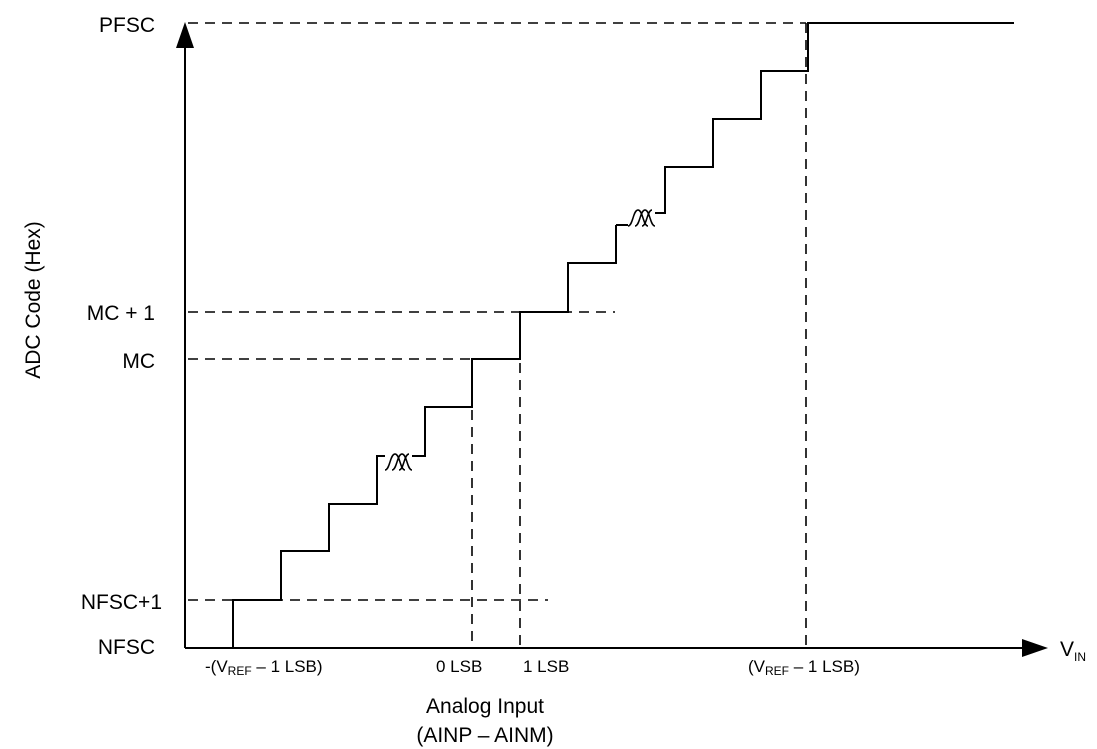 The height and width of the screenshot is (749, 1097). What do you see at coordinates (121, 602) in the screenshot?
I see `y-label-nfsc-plus-1: NFSC+1` at bounding box center [121, 602].